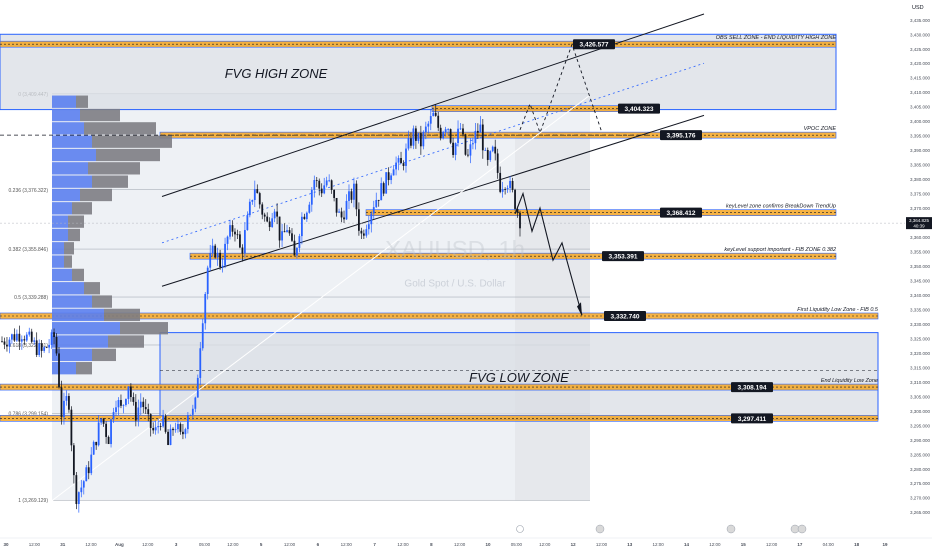  I want to click on time-tick-label: 10, so click(489, 544).